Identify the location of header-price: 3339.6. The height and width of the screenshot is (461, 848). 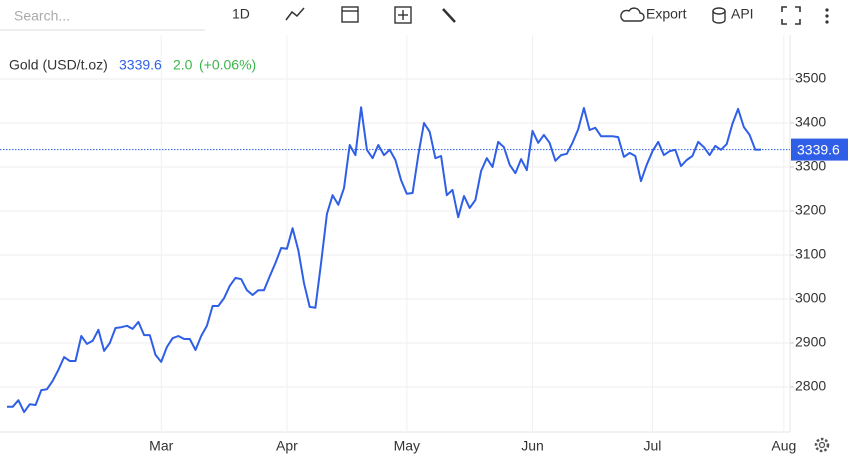
(140, 65).